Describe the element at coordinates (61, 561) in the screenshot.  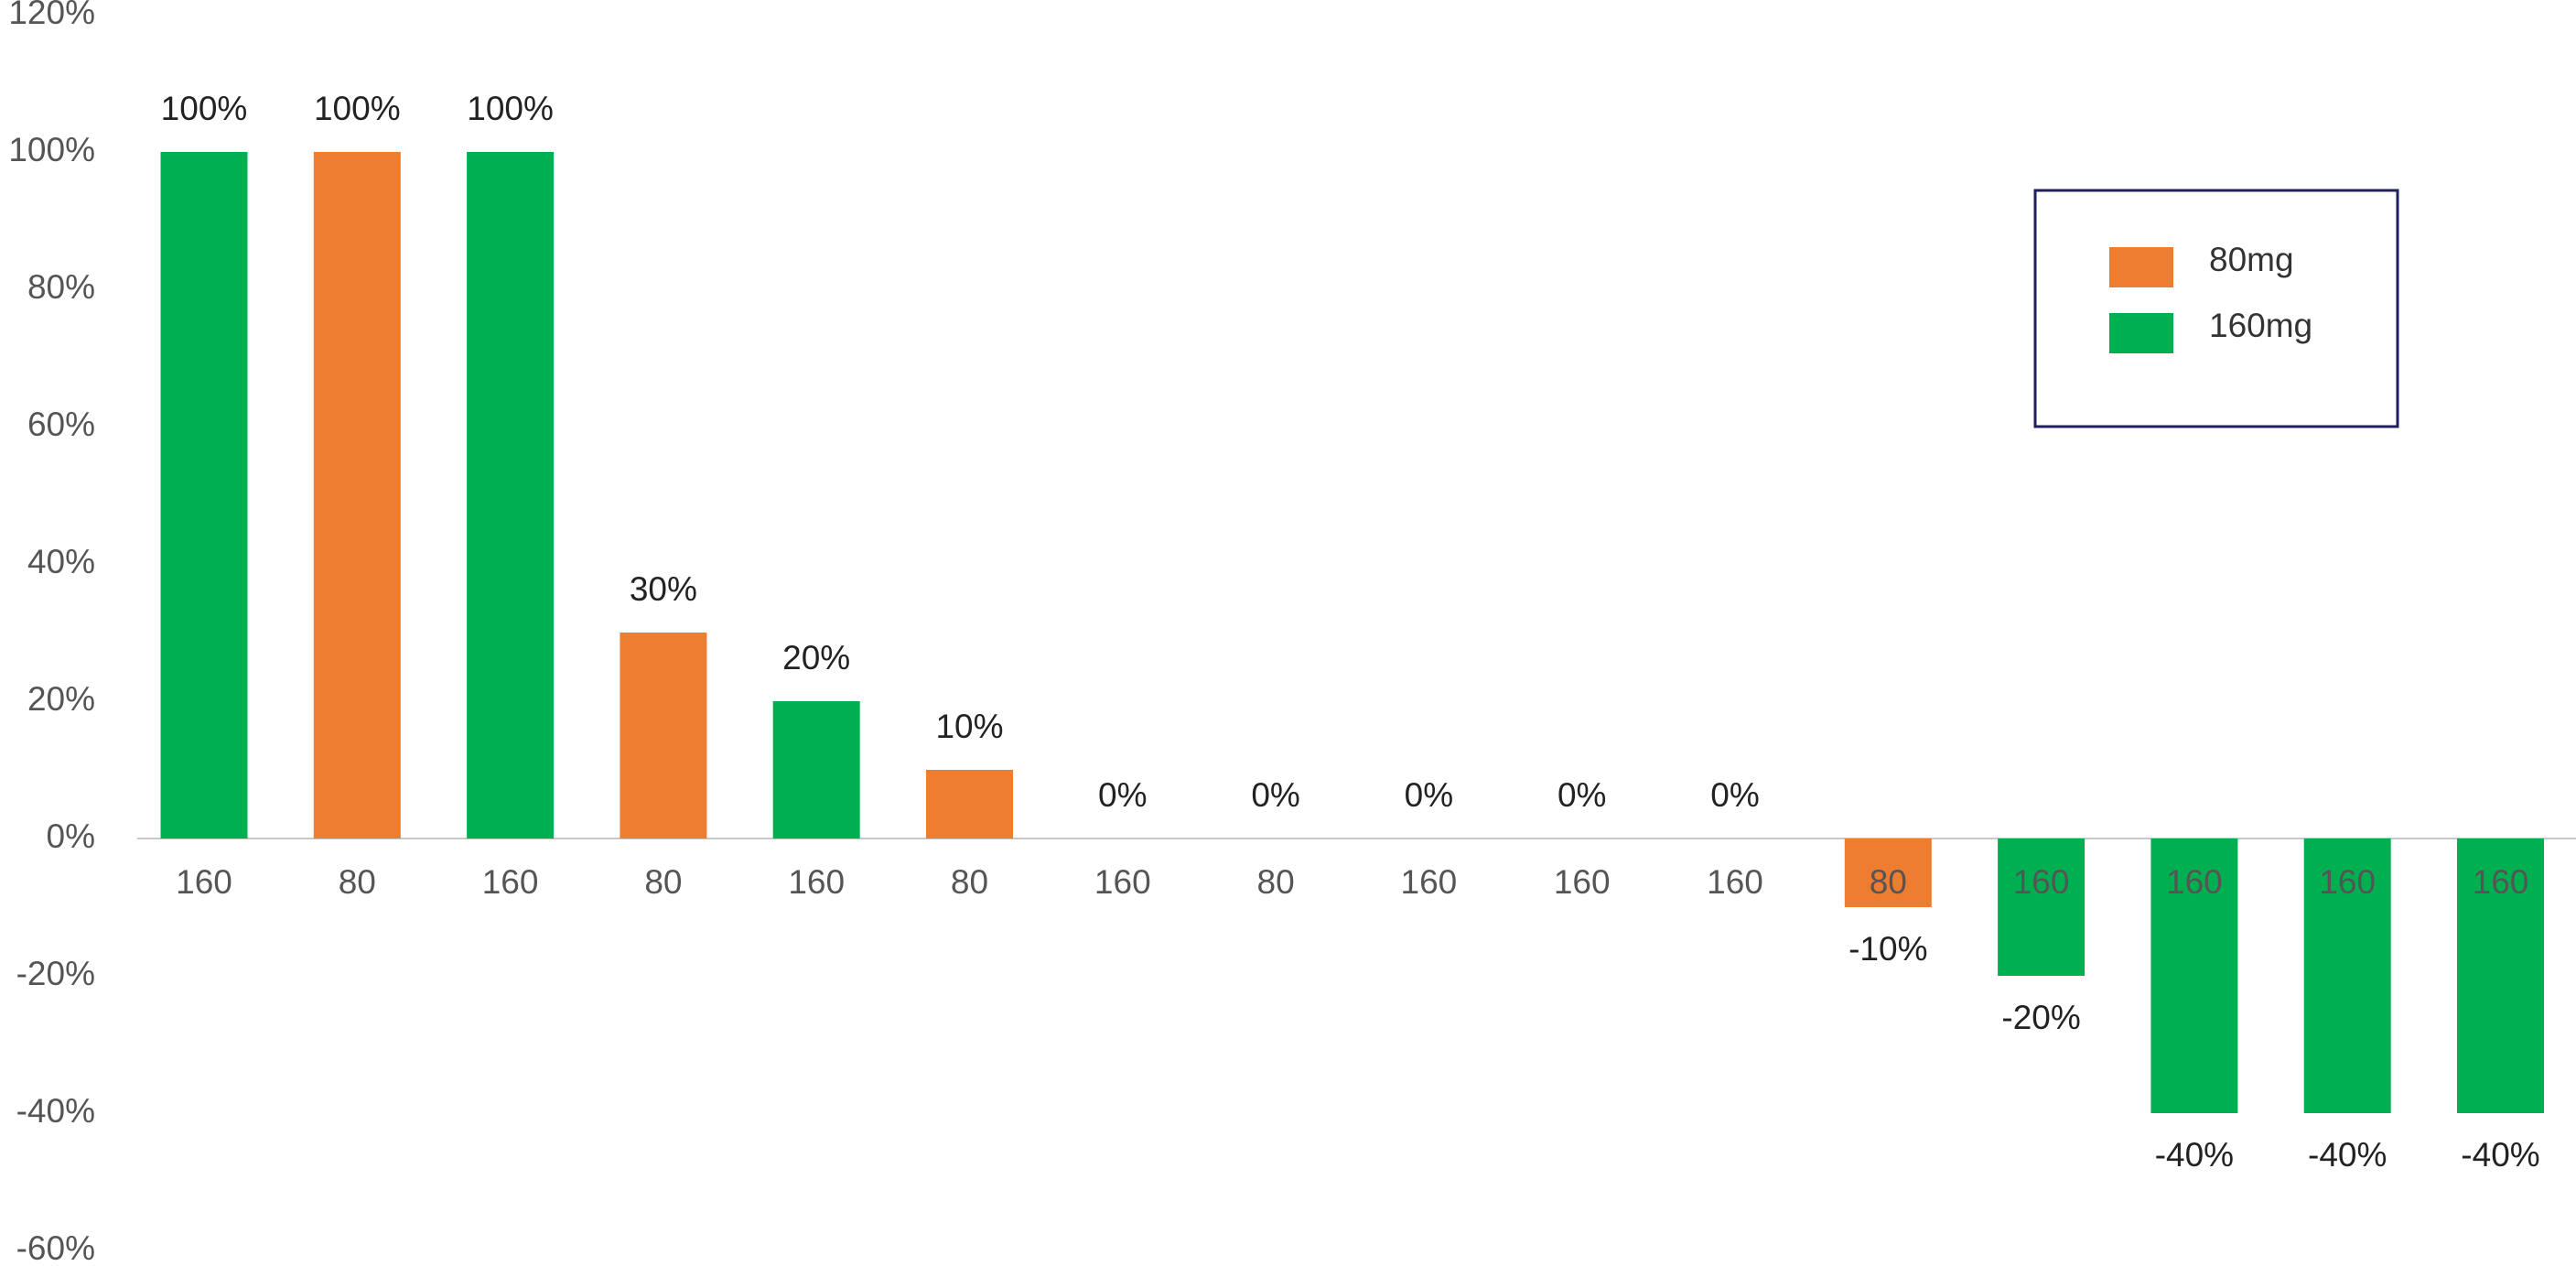
I see `y-tick-label: 40%` at that location.